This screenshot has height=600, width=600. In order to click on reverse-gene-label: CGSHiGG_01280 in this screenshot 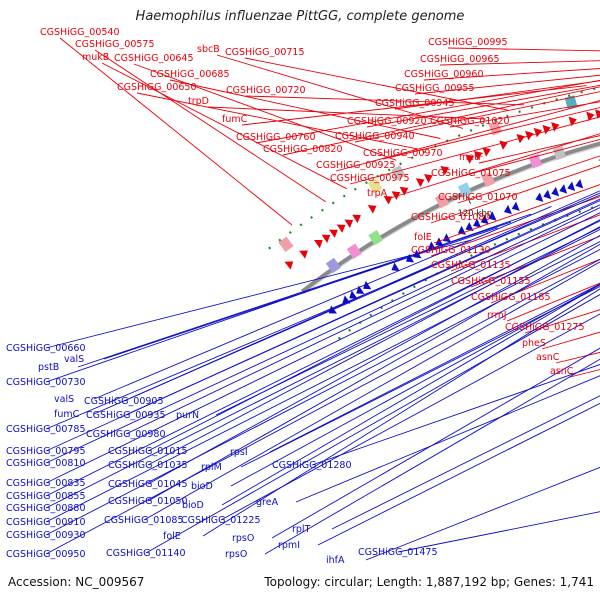, I will do `click(312, 465)`.